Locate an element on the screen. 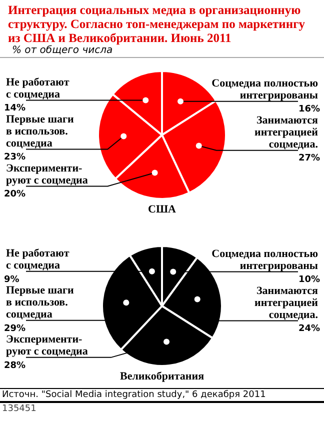 The width and height of the screenshot is (324, 423). data-label: 27% is located at coordinates (309, 159).